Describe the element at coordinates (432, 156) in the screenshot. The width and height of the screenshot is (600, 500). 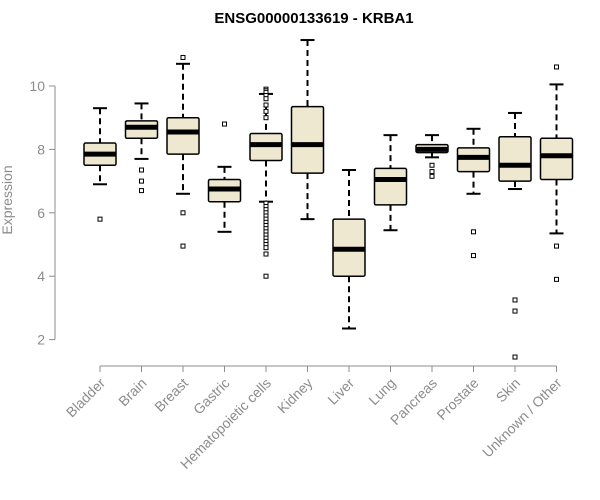
I see `box-pancreas` at that location.